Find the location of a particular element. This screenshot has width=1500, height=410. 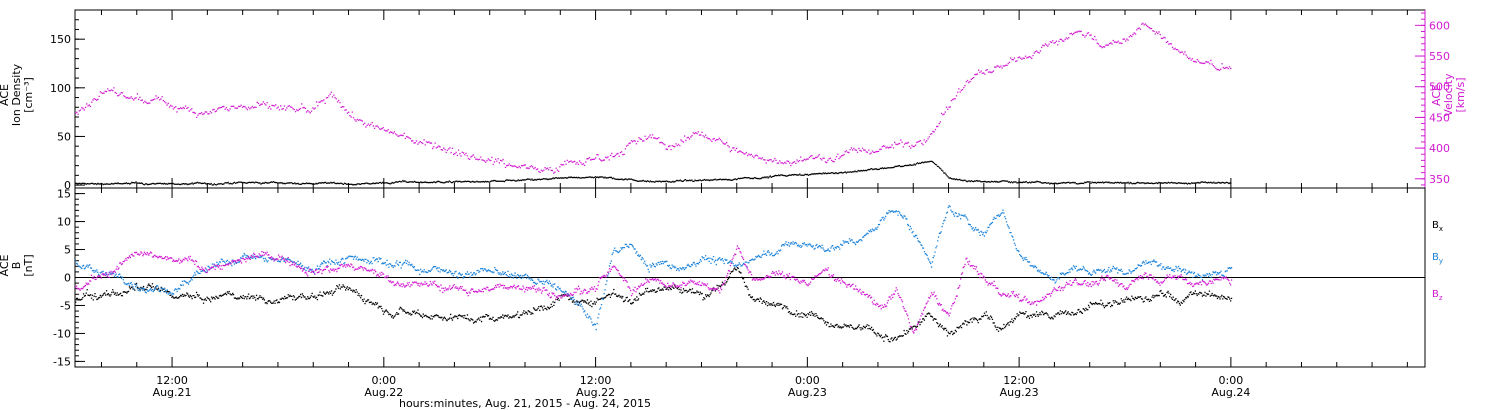

date-tick-label: Aug.21 is located at coordinates (172, 392).